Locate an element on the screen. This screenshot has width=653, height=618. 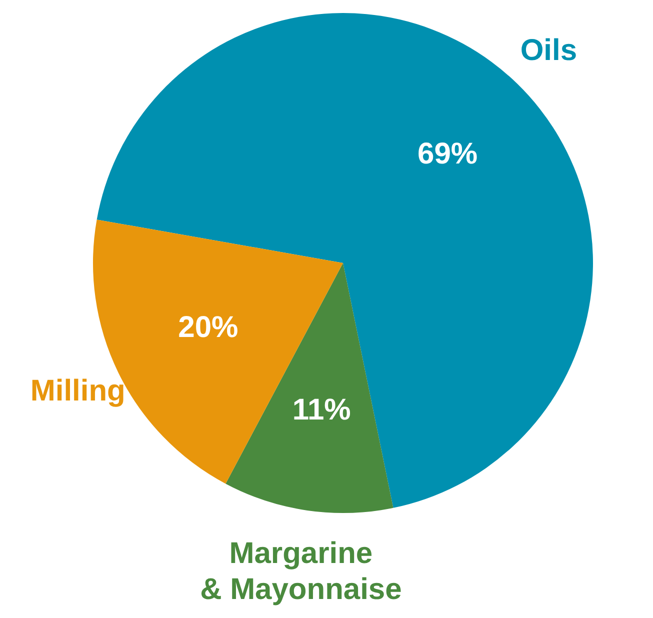
slice-label: Oils is located at coordinates (549, 50).